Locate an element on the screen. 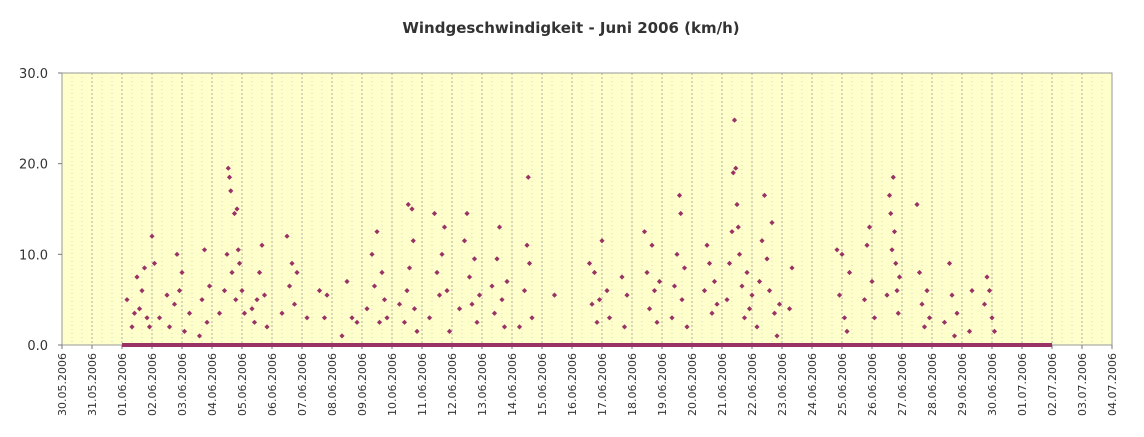 The width and height of the screenshot is (1144, 437). x-tick-label: 17.06.2006 is located at coordinates (602, 384).